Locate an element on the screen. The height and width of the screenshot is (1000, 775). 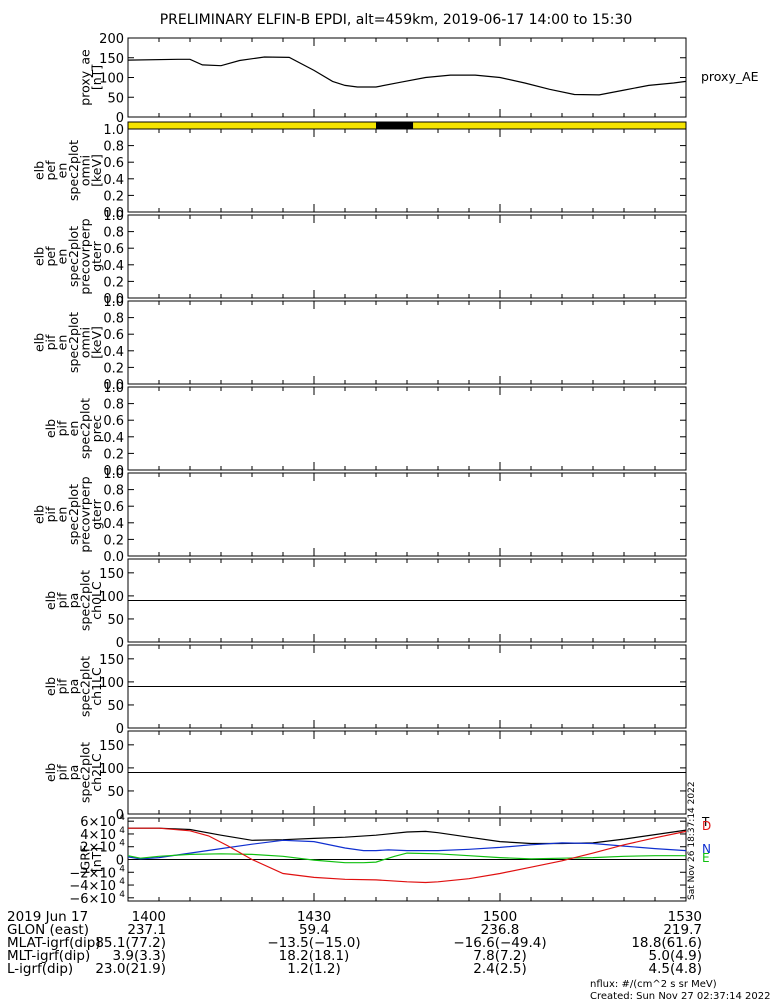
footer-row-4-value-0: 23.0(21.9) is located at coordinates (130, 969).